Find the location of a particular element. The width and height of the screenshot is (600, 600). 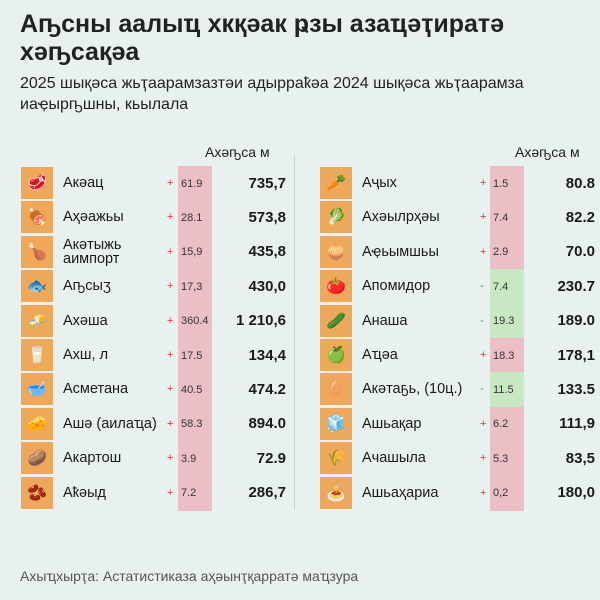

egg-icon: 🥚 is located at coordinates (336, 389).